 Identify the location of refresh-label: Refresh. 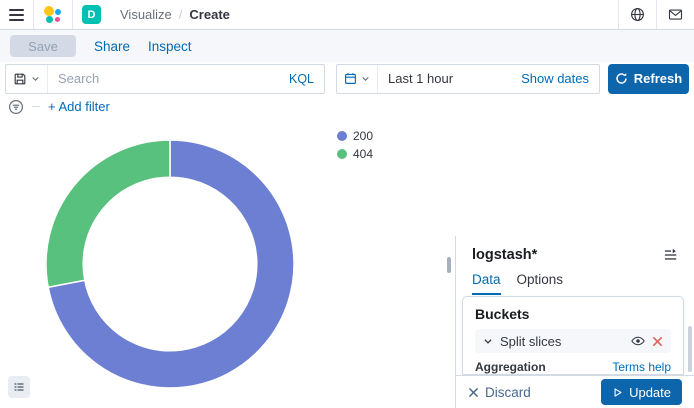
(658, 78).